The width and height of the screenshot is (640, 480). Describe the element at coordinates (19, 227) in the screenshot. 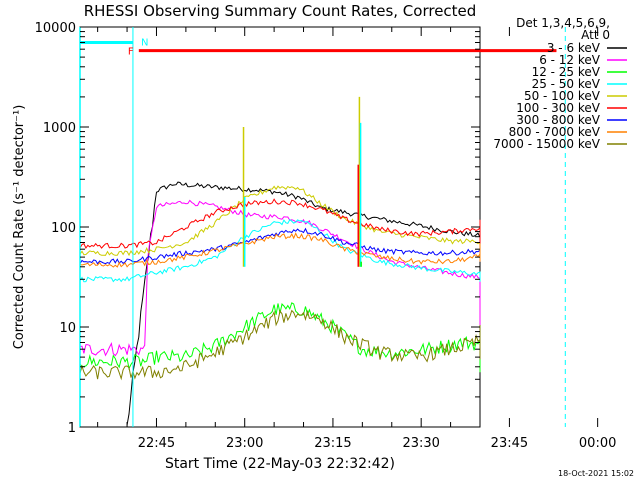

I see `y-axis-label: Corrected Count Rate (s⁻¹ detector⁻¹)` at that location.